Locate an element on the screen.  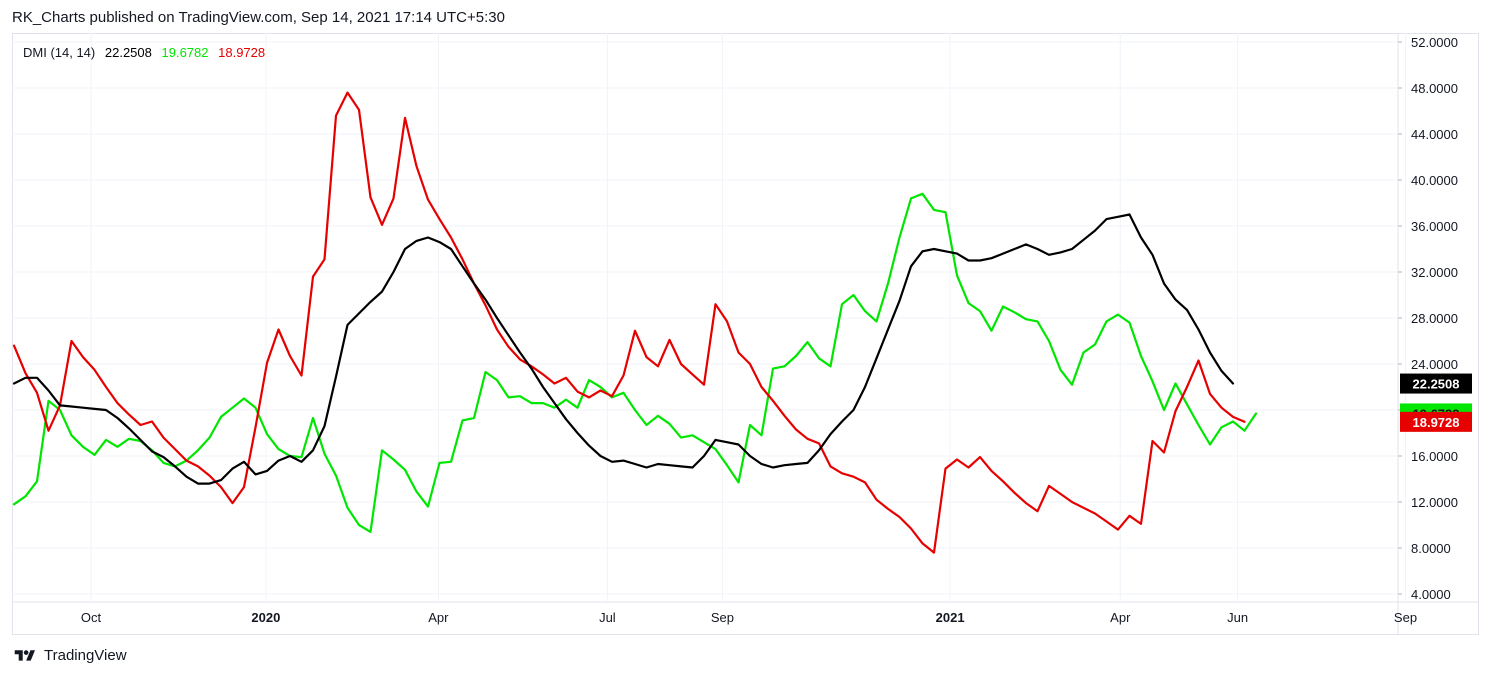
legend-indicator-name: DMI (14, 14) is located at coordinates (59, 52).